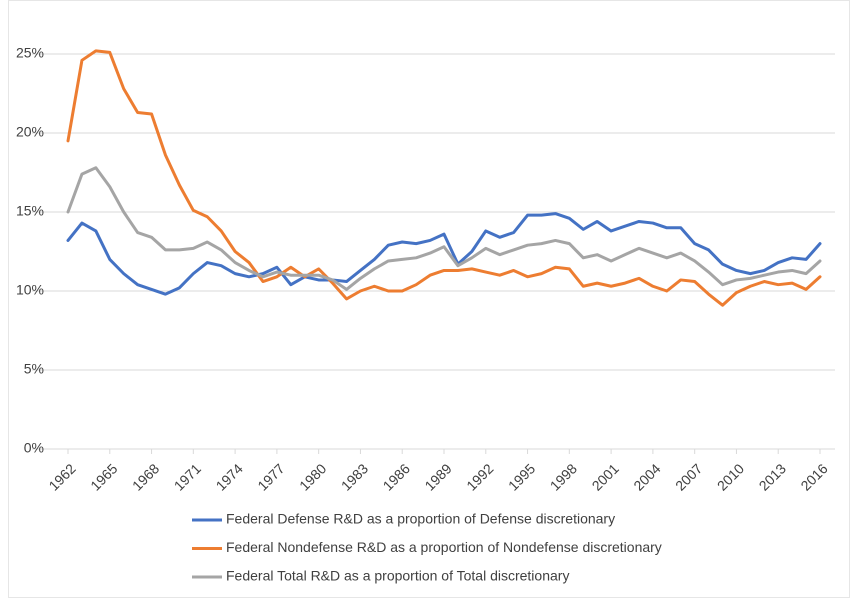 The height and width of the screenshot is (598, 853). Describe the element at coordinates (30, 53) in the screenshot. I see `y-tick-label: 25%` at that location.